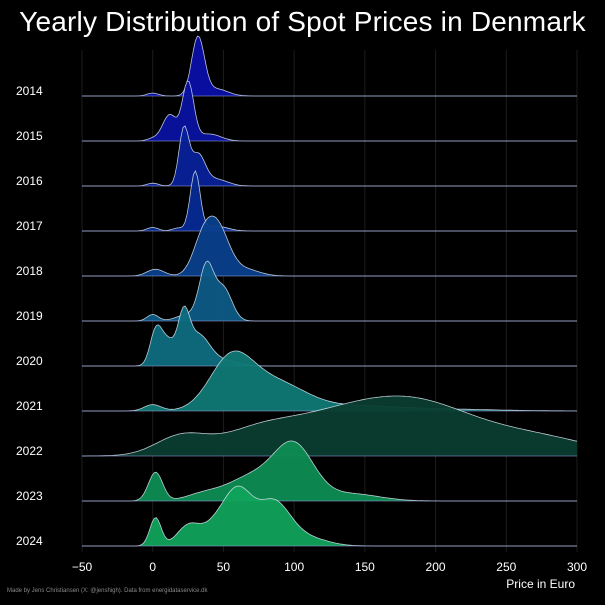 Image resolution: width=605 pixels, height=605 pixels. Describe the element at coordinates (224, 567) in the screenshot. I see `x-tick-label: 50` at that location.